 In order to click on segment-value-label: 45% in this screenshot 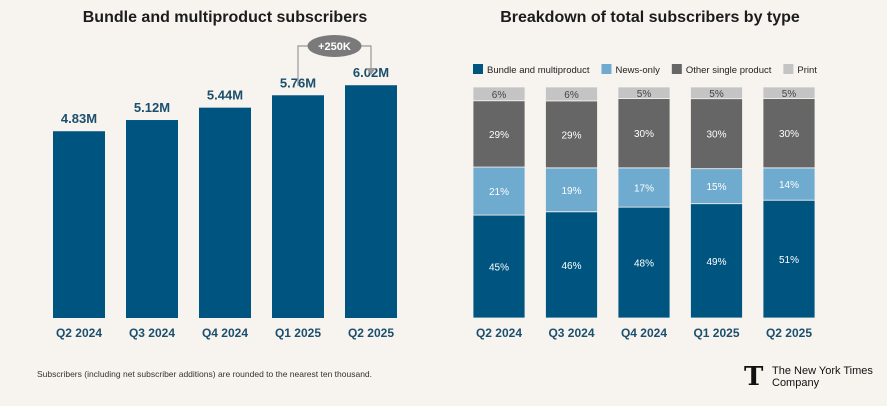, I will do `click(499, 268)`.